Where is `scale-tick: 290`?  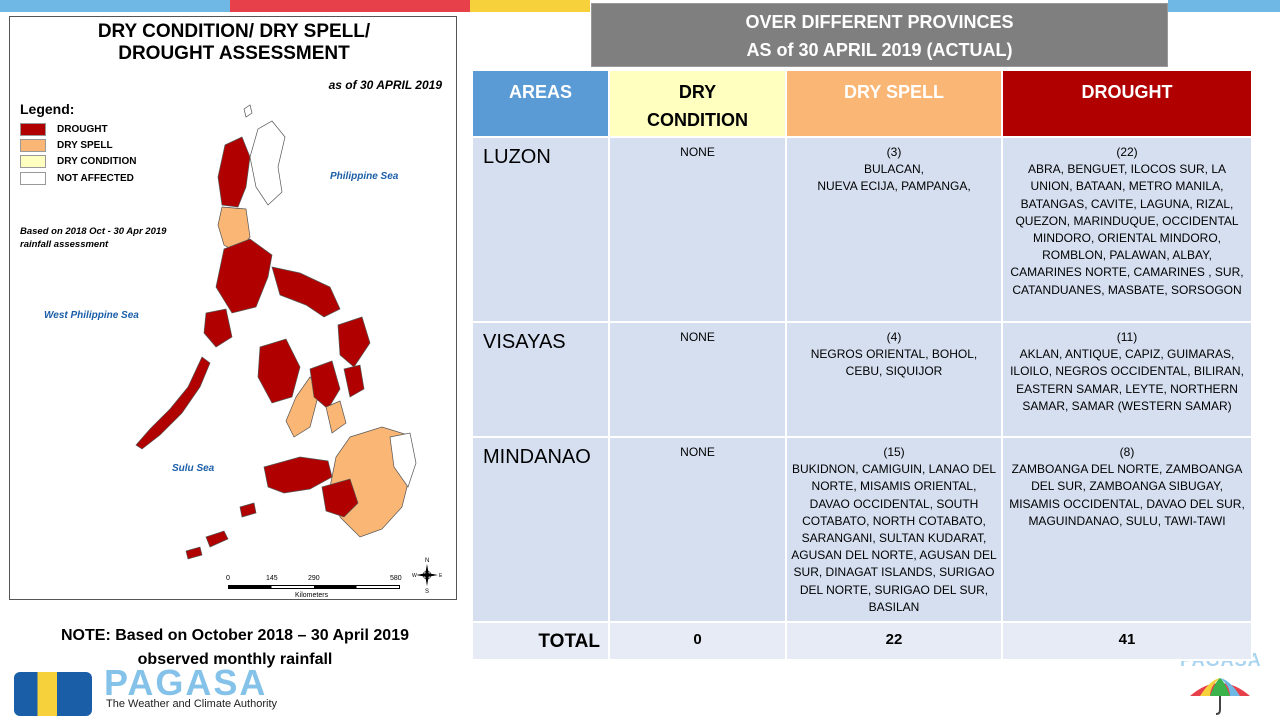
scale-tick: 290 is located at coordinates (314, 578).